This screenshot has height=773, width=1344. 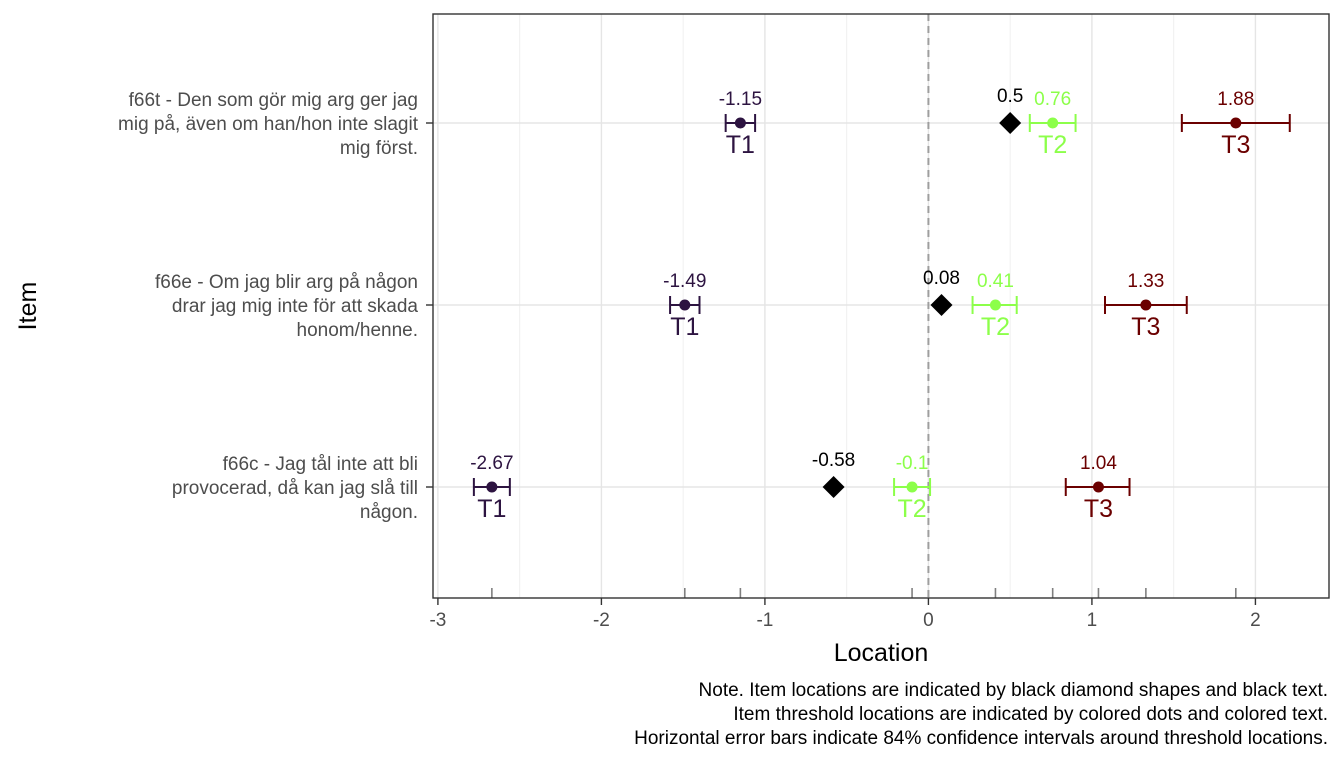 What do you see at coordinates (491, 463) in the screenshot?
I see `threshold-value-label: -2.67` at bounding box center [491, 463].